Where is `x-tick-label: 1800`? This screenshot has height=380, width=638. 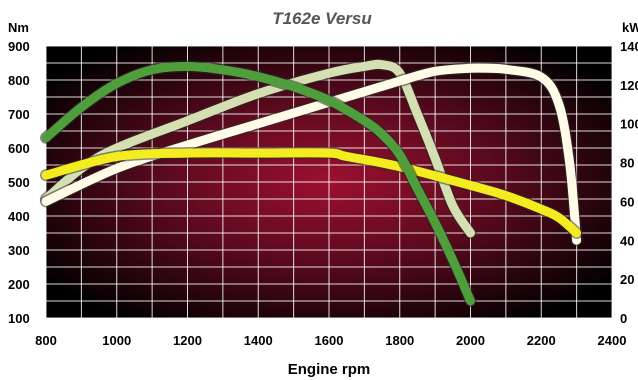
x-tick-label: 1800 is located at coordinates (399, 340).